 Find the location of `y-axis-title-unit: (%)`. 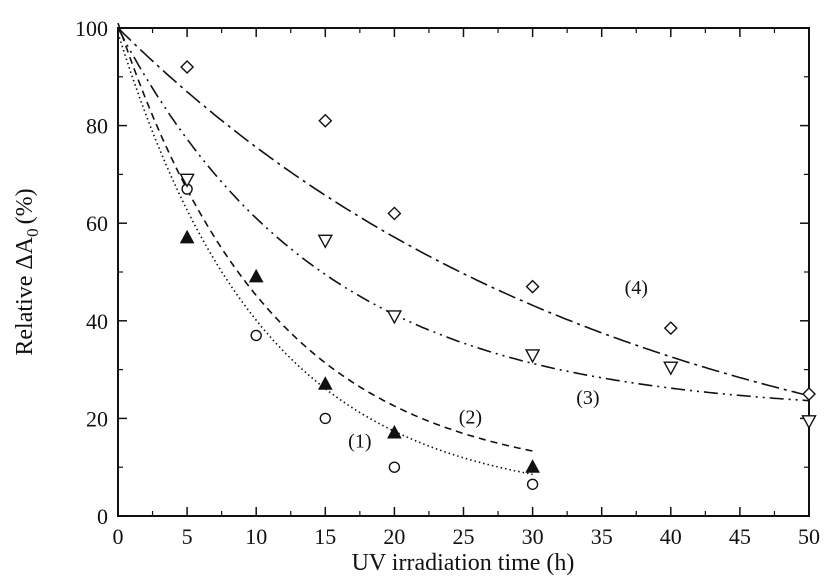

y-axis-title-unit: (%) is located at coordinates (25, 206).